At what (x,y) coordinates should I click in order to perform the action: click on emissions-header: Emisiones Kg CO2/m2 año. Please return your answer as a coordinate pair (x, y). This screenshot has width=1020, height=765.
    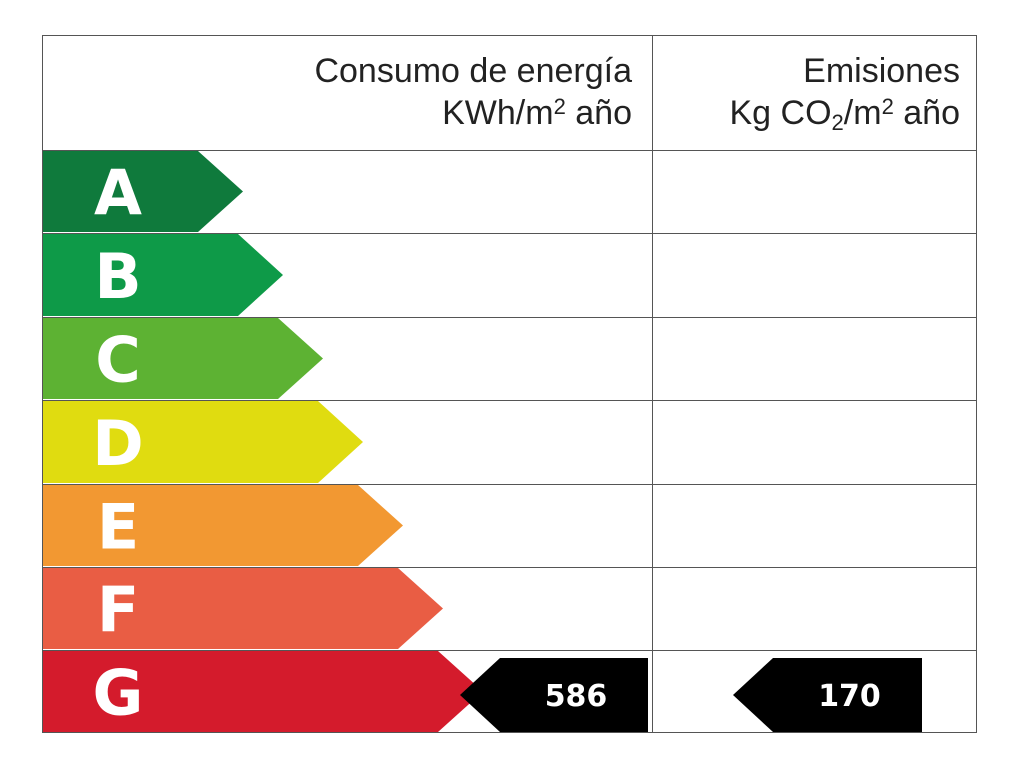
    Looking at the image, I should click on (810, 94).